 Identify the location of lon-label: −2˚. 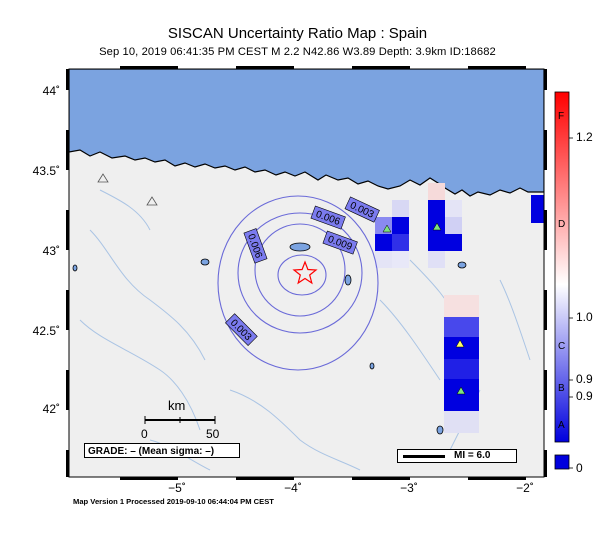
(525, 488).